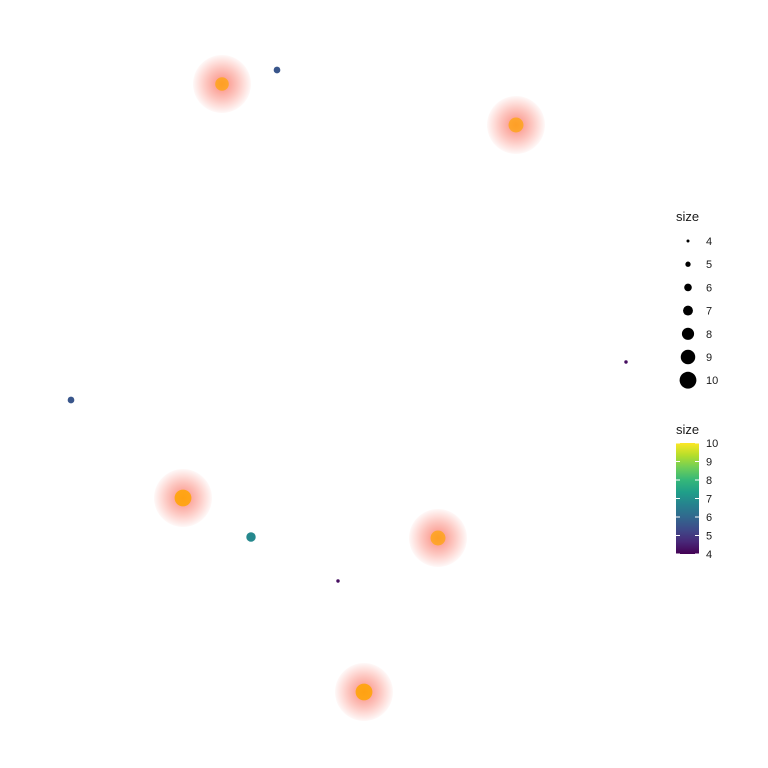 The width and height of the screenshot is (768, 768). Describe the element at coordinates (709, 537) in the screenshot. I see `colorbar-label: 5` at that location.